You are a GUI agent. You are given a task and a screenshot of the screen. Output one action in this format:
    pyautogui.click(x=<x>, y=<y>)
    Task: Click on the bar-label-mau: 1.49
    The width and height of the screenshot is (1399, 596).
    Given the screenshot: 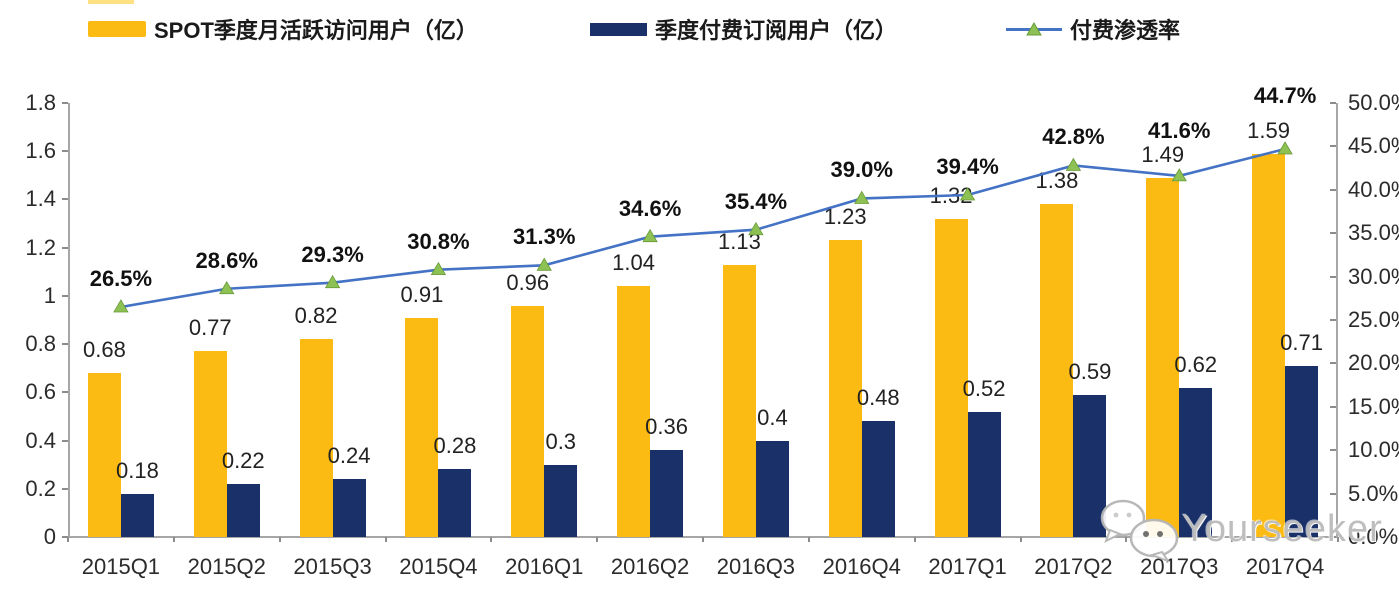 What is the action you would take?
    pyautogui.click(x=1163, y=154)
    